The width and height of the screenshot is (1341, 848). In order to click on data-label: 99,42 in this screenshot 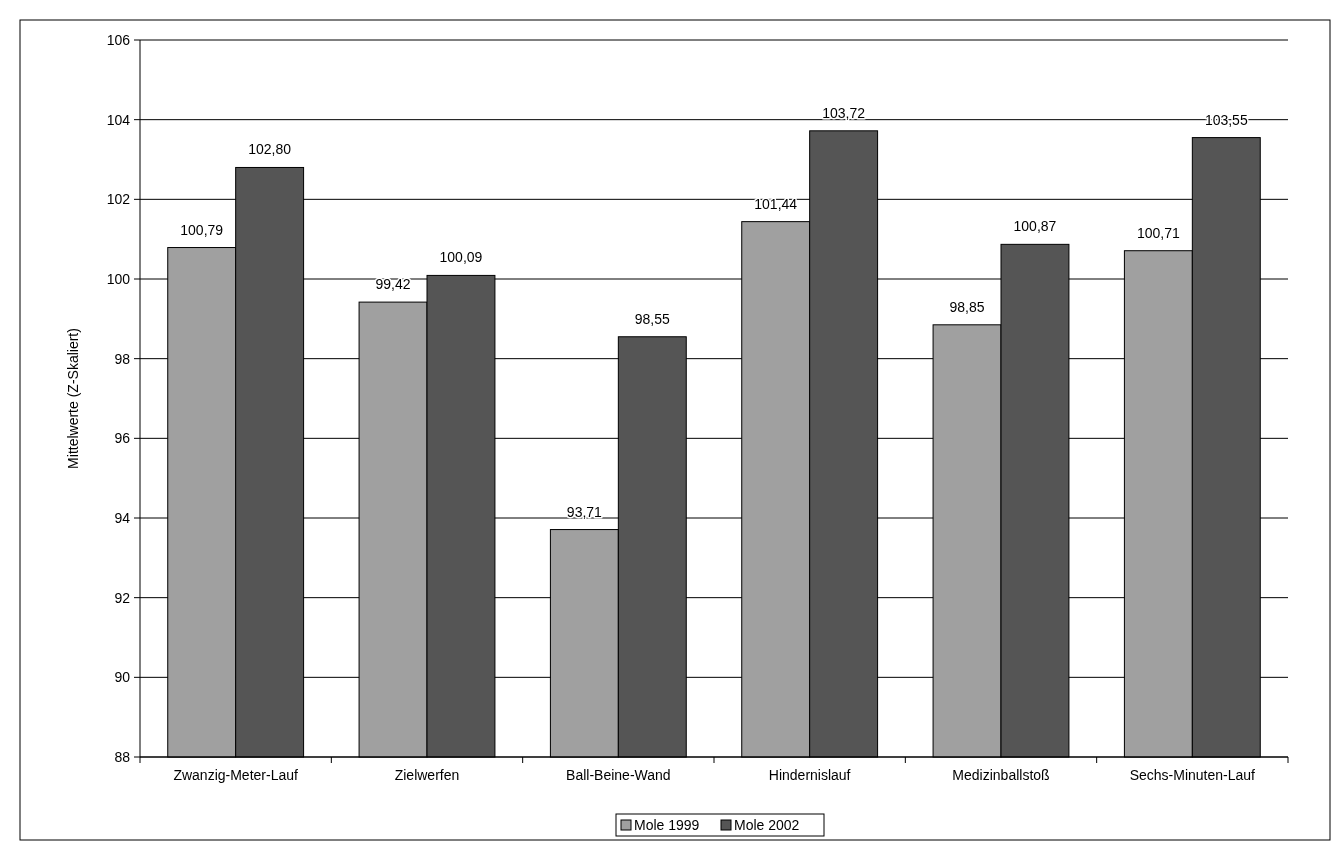, I will do `click(393, 284)`.